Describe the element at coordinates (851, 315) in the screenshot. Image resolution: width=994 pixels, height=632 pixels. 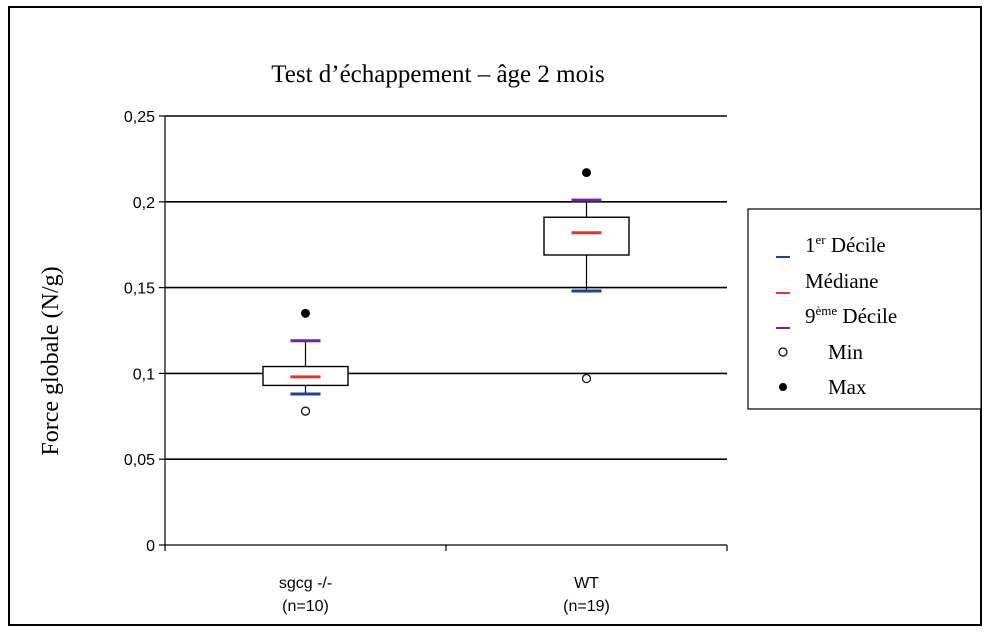
I see `legend-label: 9ème Décile` at that location.